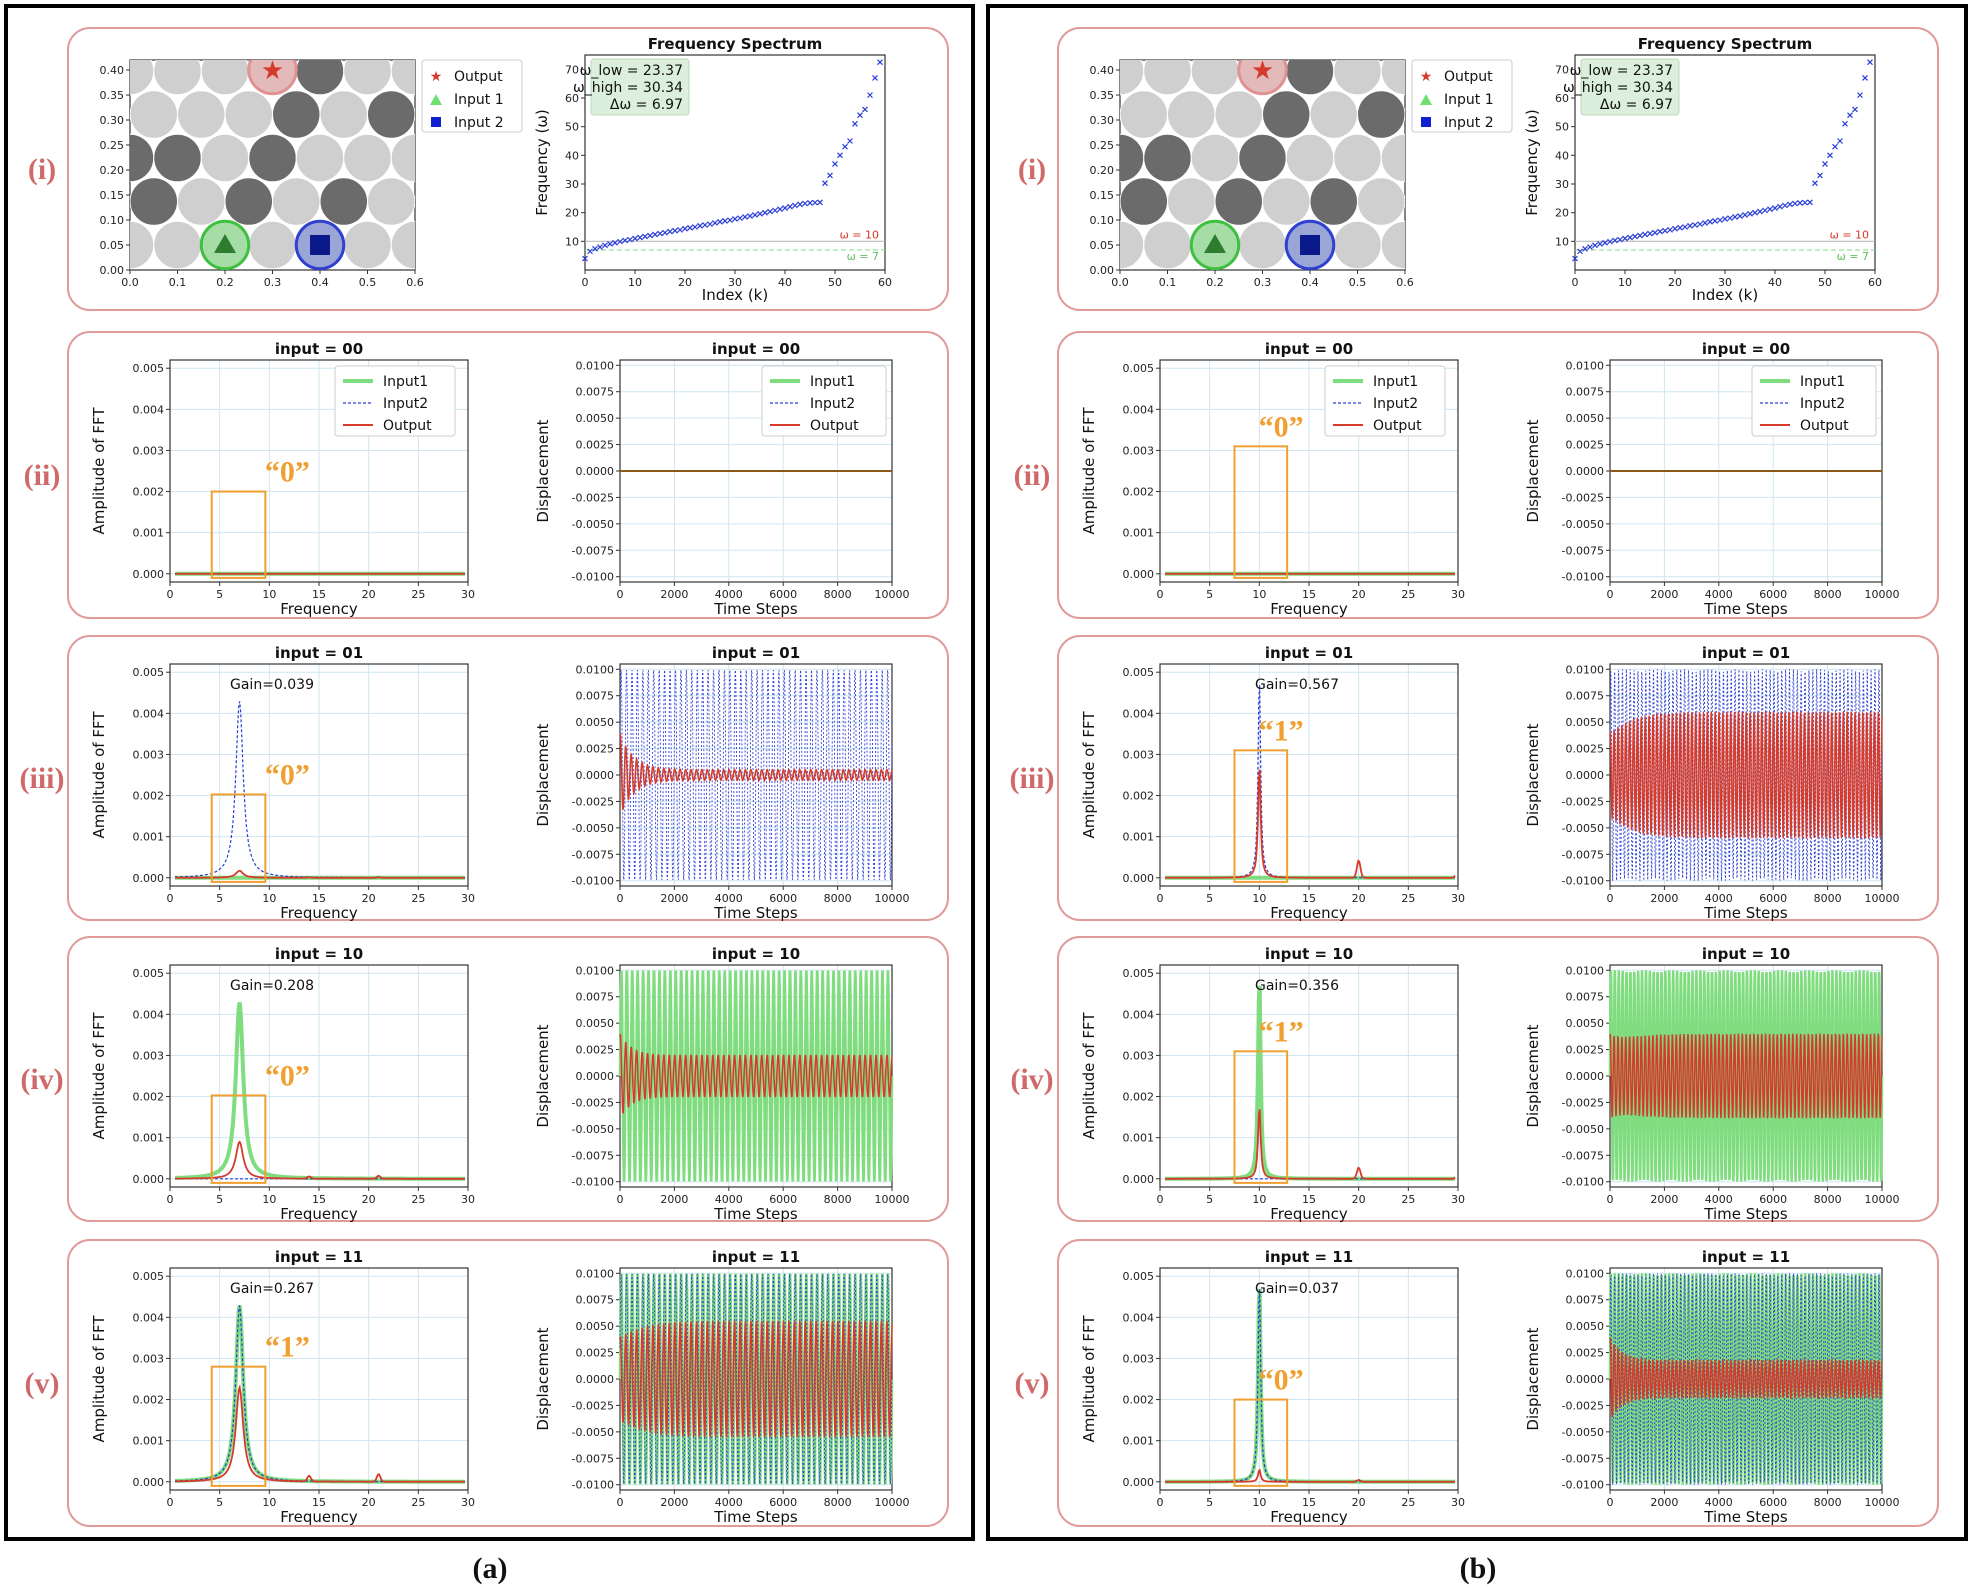  I want to click on y-tick-label: 0.25, so click(1102, 145).